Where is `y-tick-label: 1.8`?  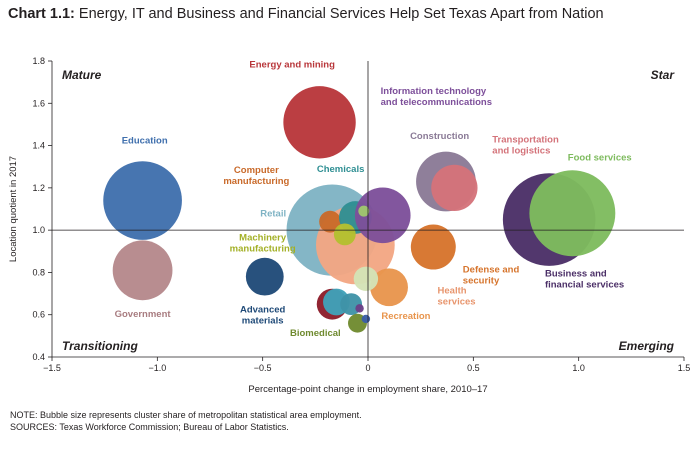 y-tick-label: 1.8 is located at coordinates (38, 61).